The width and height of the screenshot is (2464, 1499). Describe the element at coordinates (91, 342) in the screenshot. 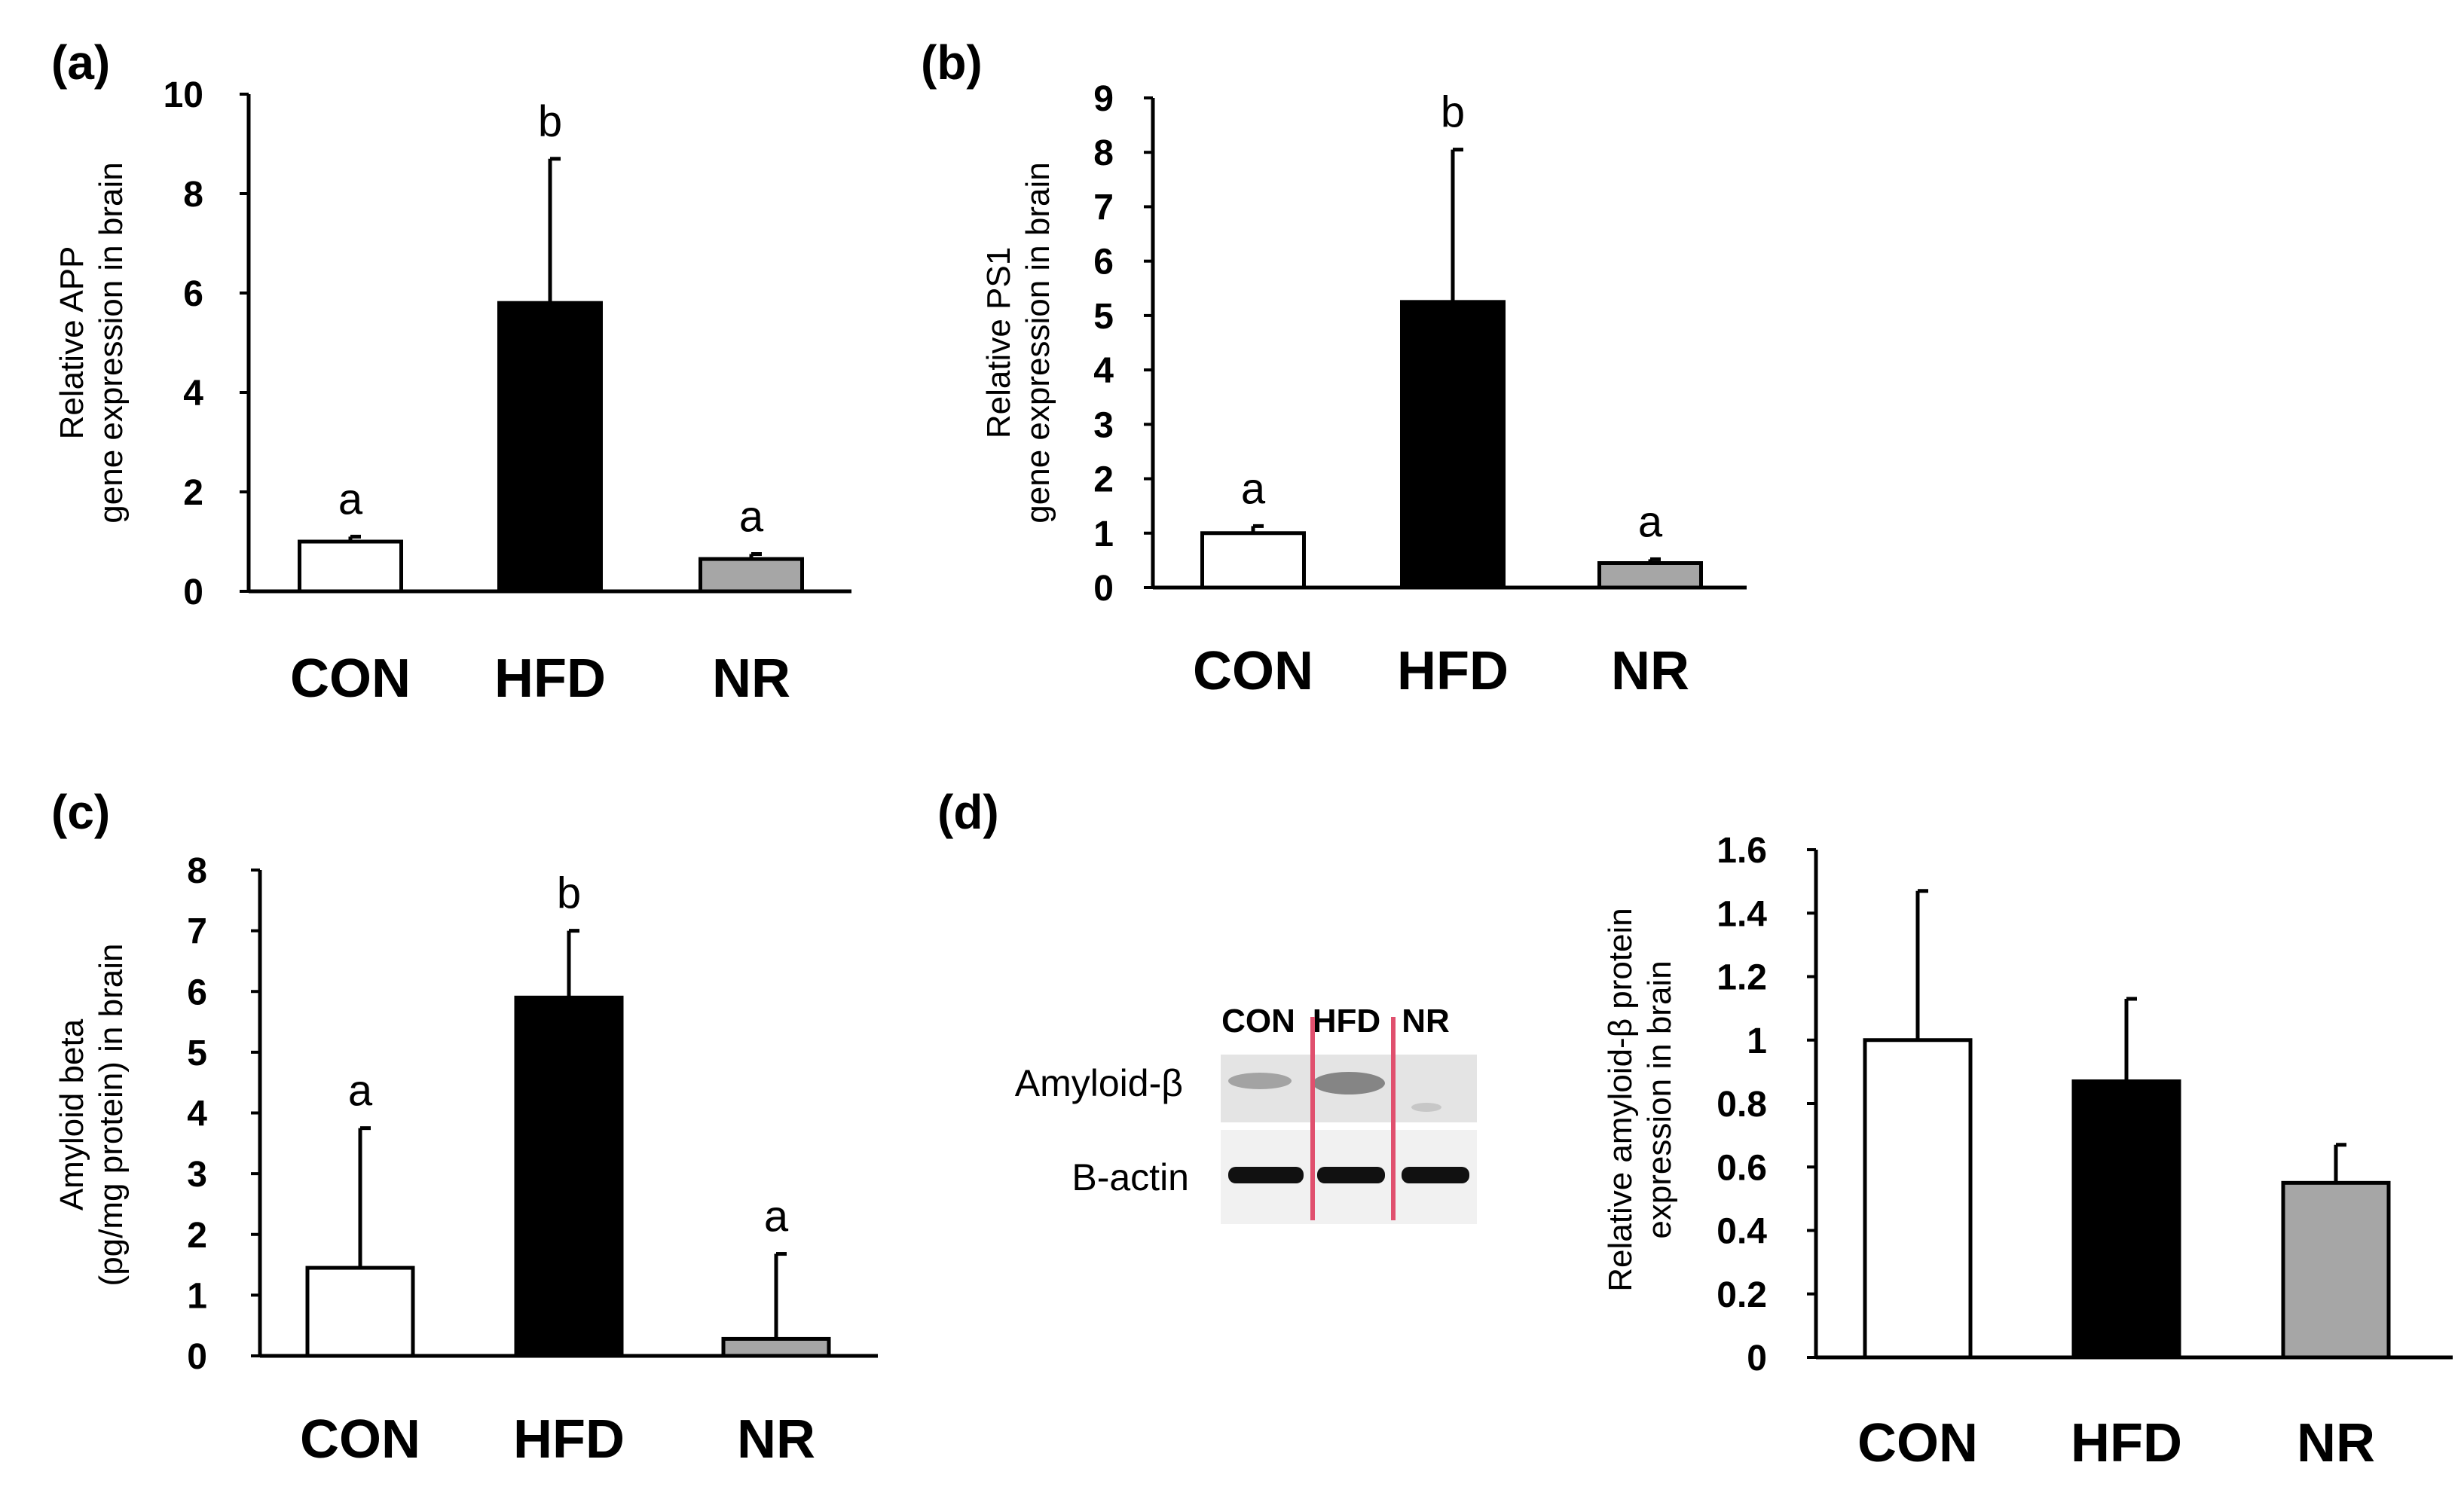

I see `y-axis-label: Relative APPgene expression in brain` at that location.